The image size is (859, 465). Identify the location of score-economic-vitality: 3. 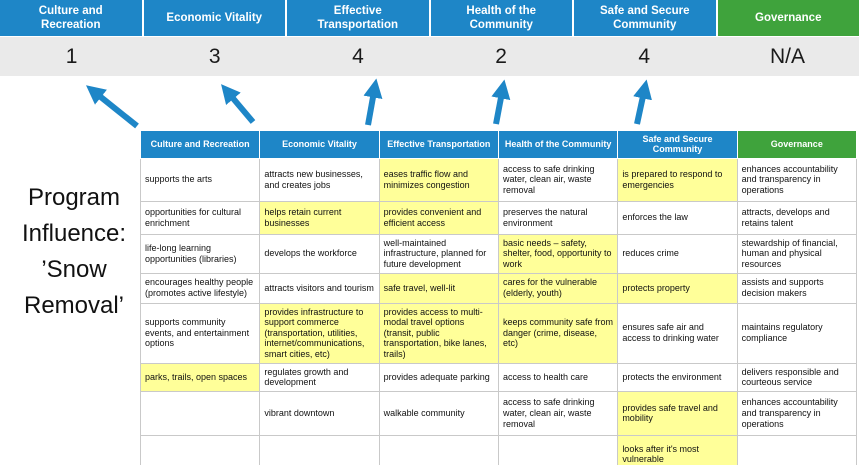
(214, 56).